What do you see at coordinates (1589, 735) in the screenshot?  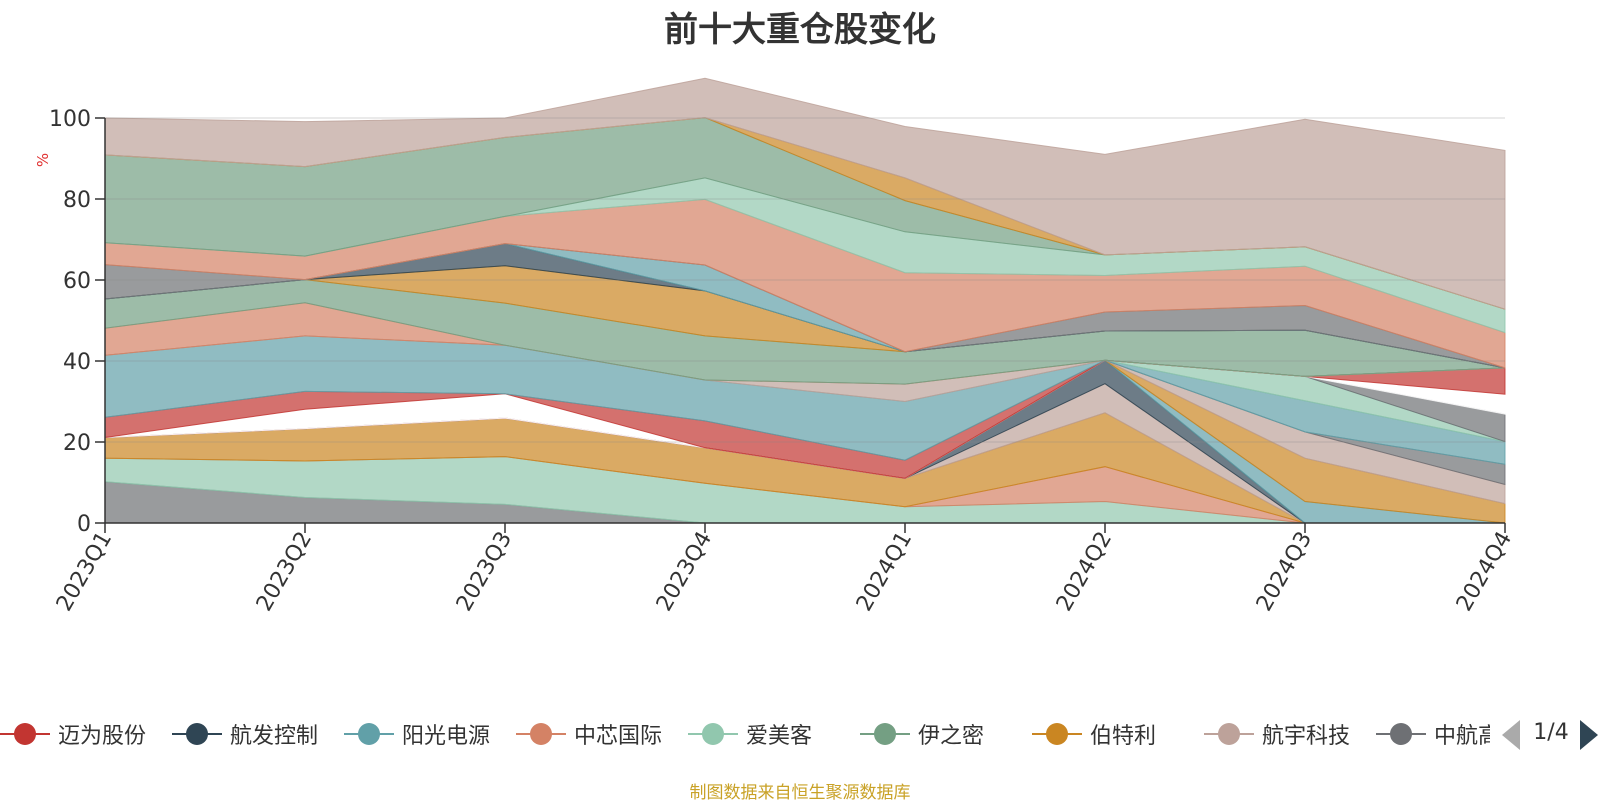 I see `legend-next-arrow-icon` at bounding box center [1589, 735].